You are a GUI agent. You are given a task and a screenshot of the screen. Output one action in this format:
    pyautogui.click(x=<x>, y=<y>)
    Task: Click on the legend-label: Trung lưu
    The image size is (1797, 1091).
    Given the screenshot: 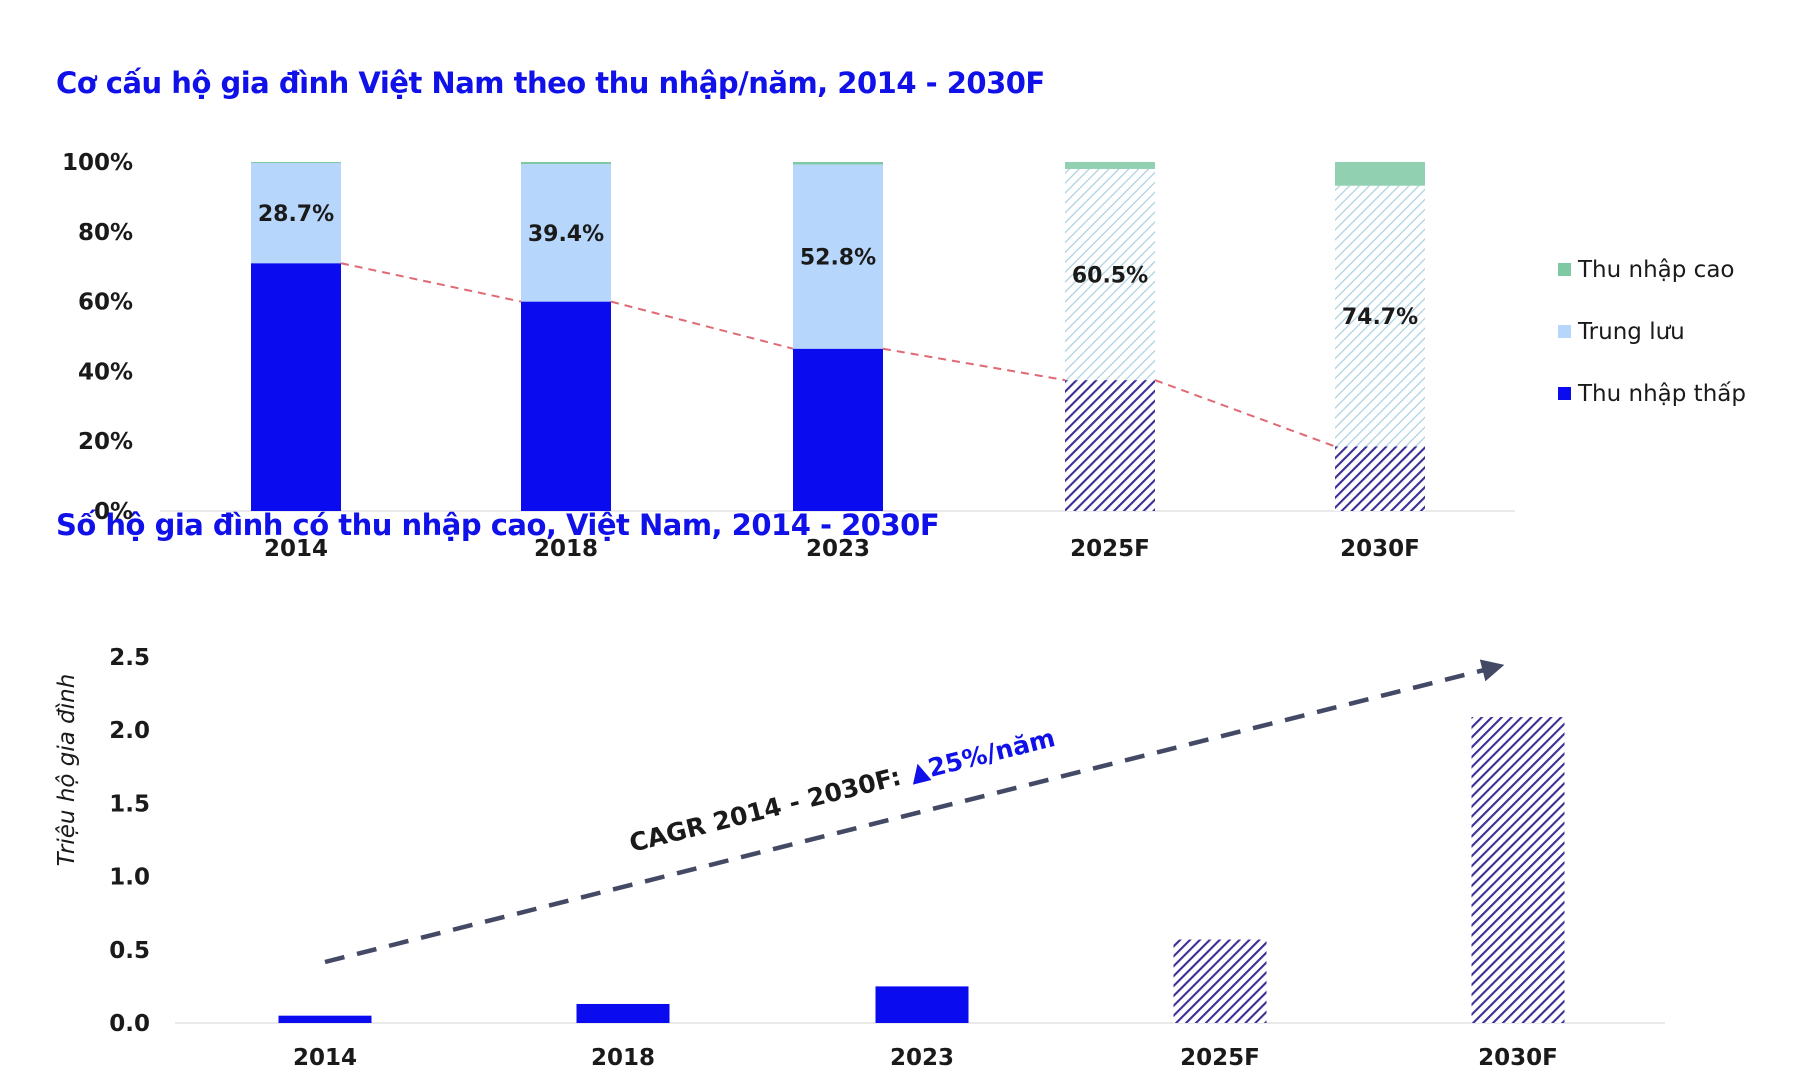 What is the action you would take?
    pyautogui.click(x=1631, y=332)
    